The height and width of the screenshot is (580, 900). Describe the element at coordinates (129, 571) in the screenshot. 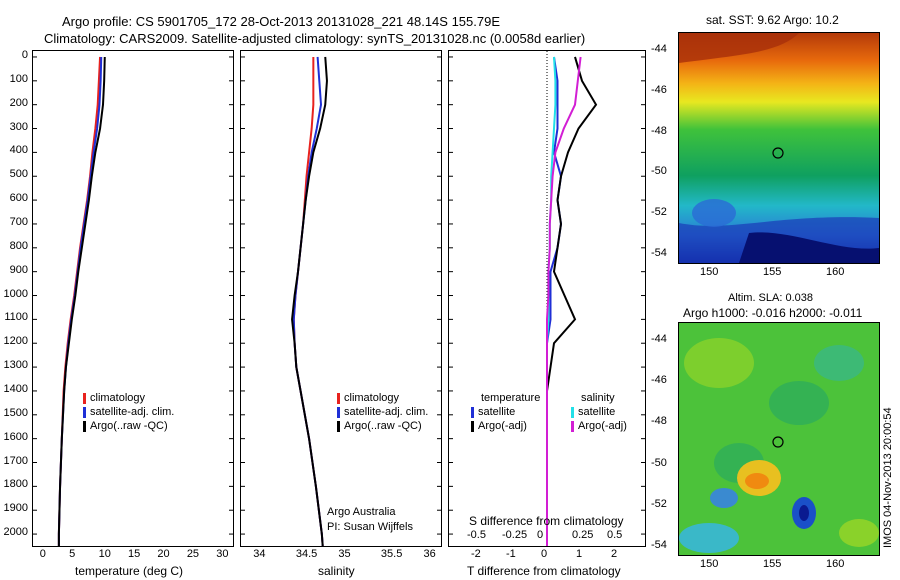

I see `temperature-x-label: temperature (deg C)` at that location.